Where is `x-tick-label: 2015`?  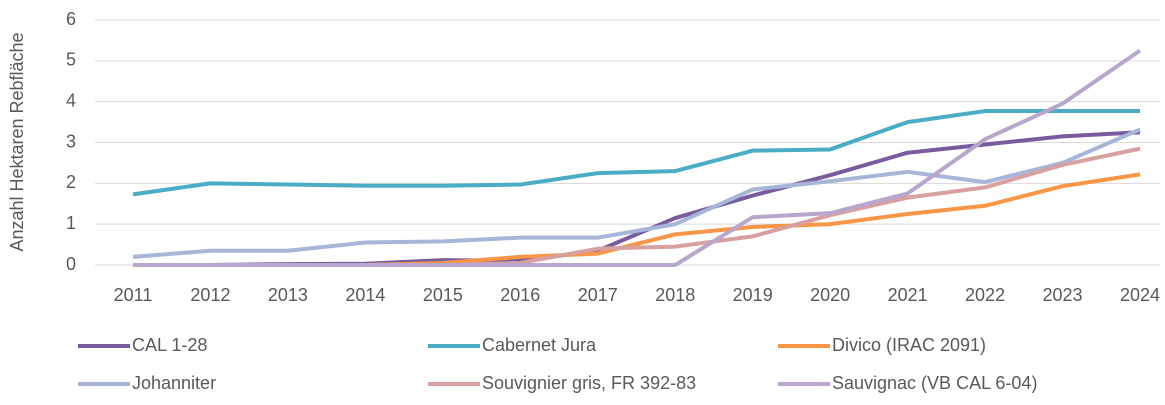 x-tick-label: 2015 is located at coordinates (443, 295).